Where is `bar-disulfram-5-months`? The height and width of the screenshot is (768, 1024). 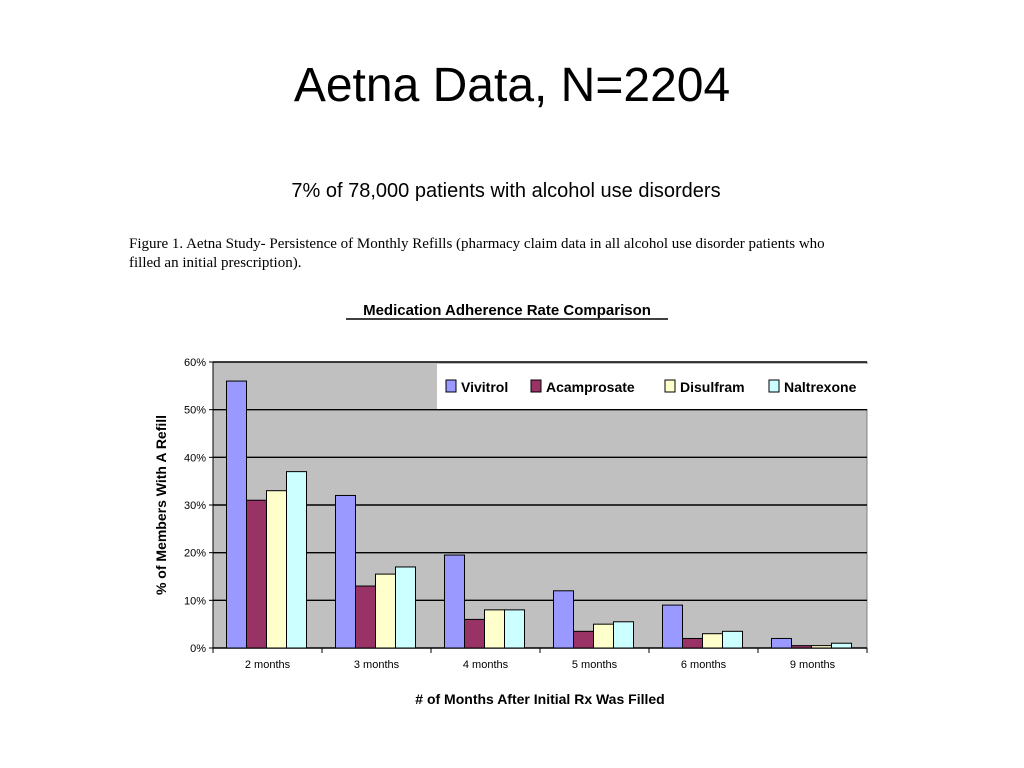 bar-disulfram-5-months is located at coordinates (603, 636).